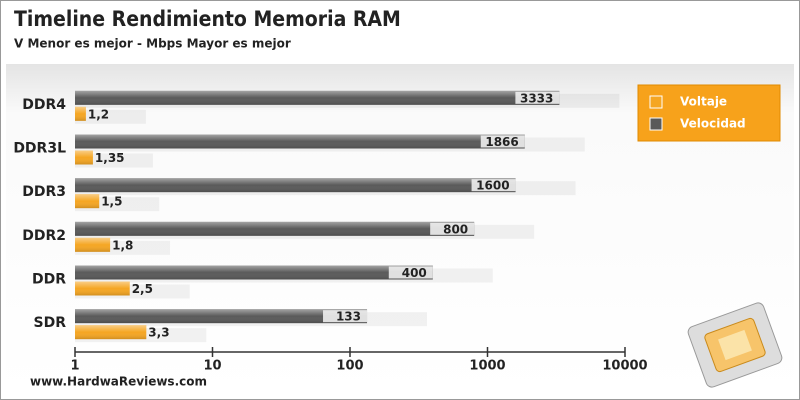 The width and height of the screenshot is (800, 400). I want to click on x-tick-label: 100, so click(349, 366).